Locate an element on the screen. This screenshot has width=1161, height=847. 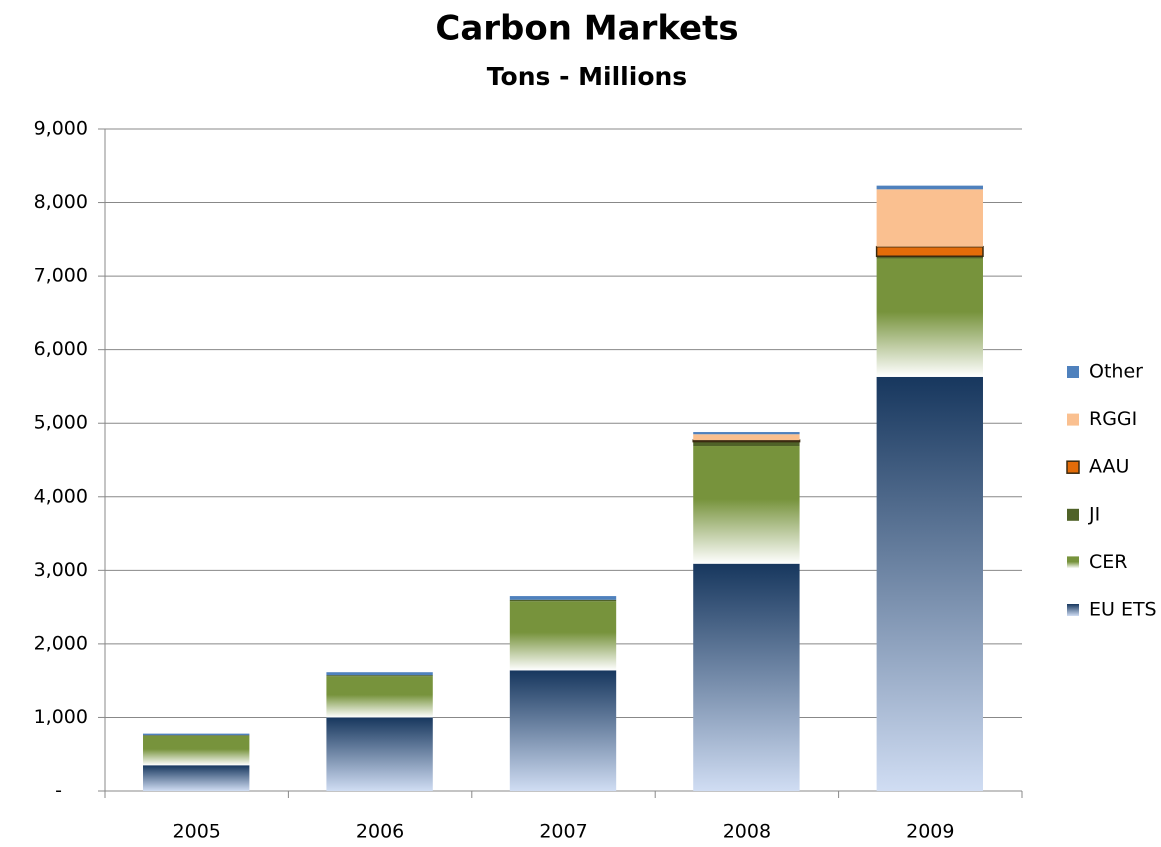
x-tick-label: 2007 is located at coordinates (563, 832).